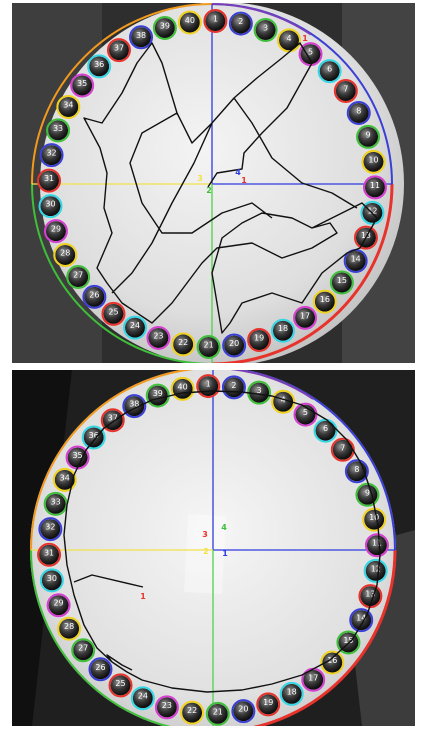 Image resolution: width=428 pixels, height=729 pixels. Describe the element at coordinates (99, 66) in the screenshot. I see `escape-hole: 36` at that location.